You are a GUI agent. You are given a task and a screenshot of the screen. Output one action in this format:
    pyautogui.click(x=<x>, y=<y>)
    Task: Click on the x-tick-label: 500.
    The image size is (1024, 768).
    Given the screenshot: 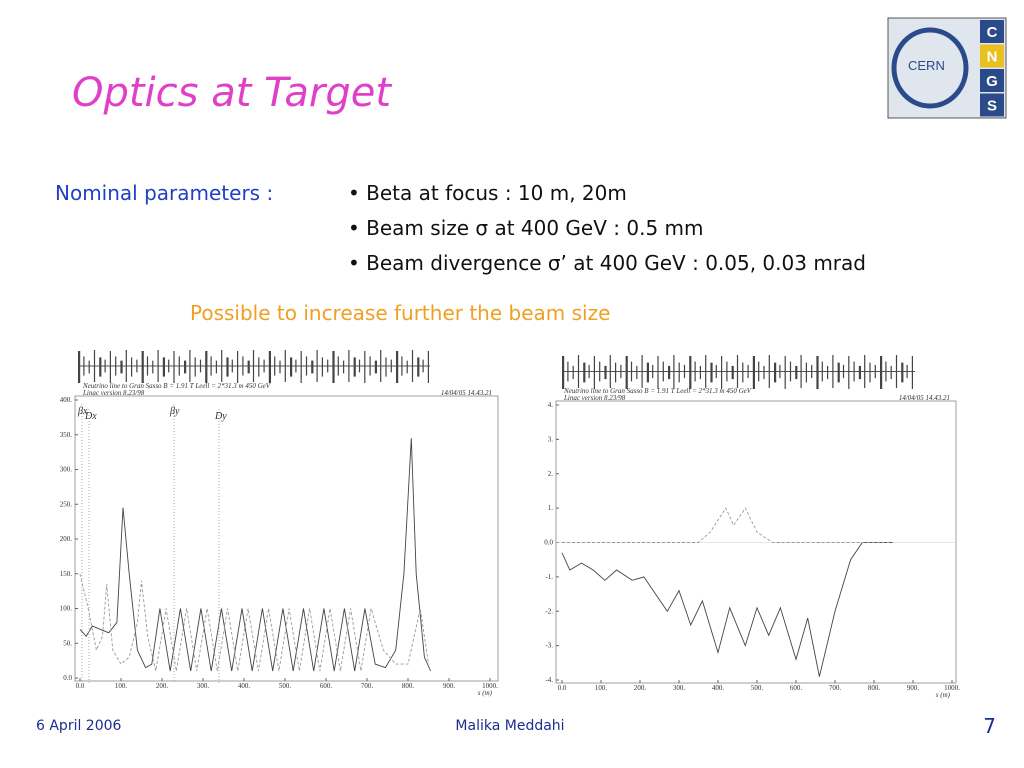 What is the action you would take?
    pyautogui.click(x=285, y=686)
    